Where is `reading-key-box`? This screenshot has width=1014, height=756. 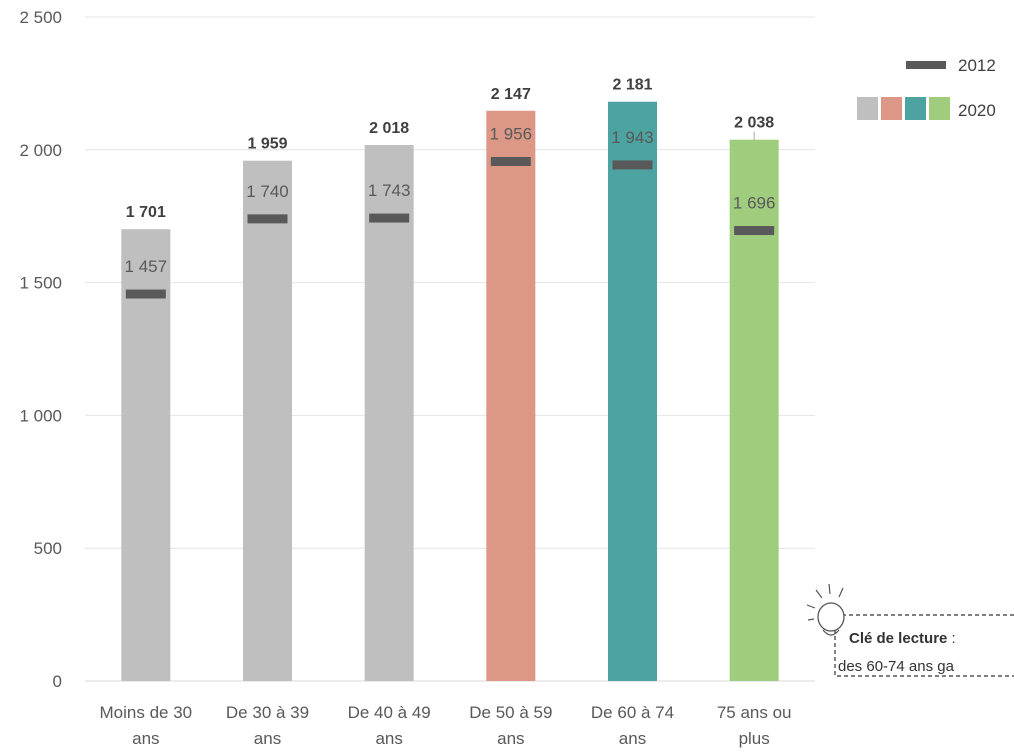
reading-key-box is located at coordinates (924, 645).